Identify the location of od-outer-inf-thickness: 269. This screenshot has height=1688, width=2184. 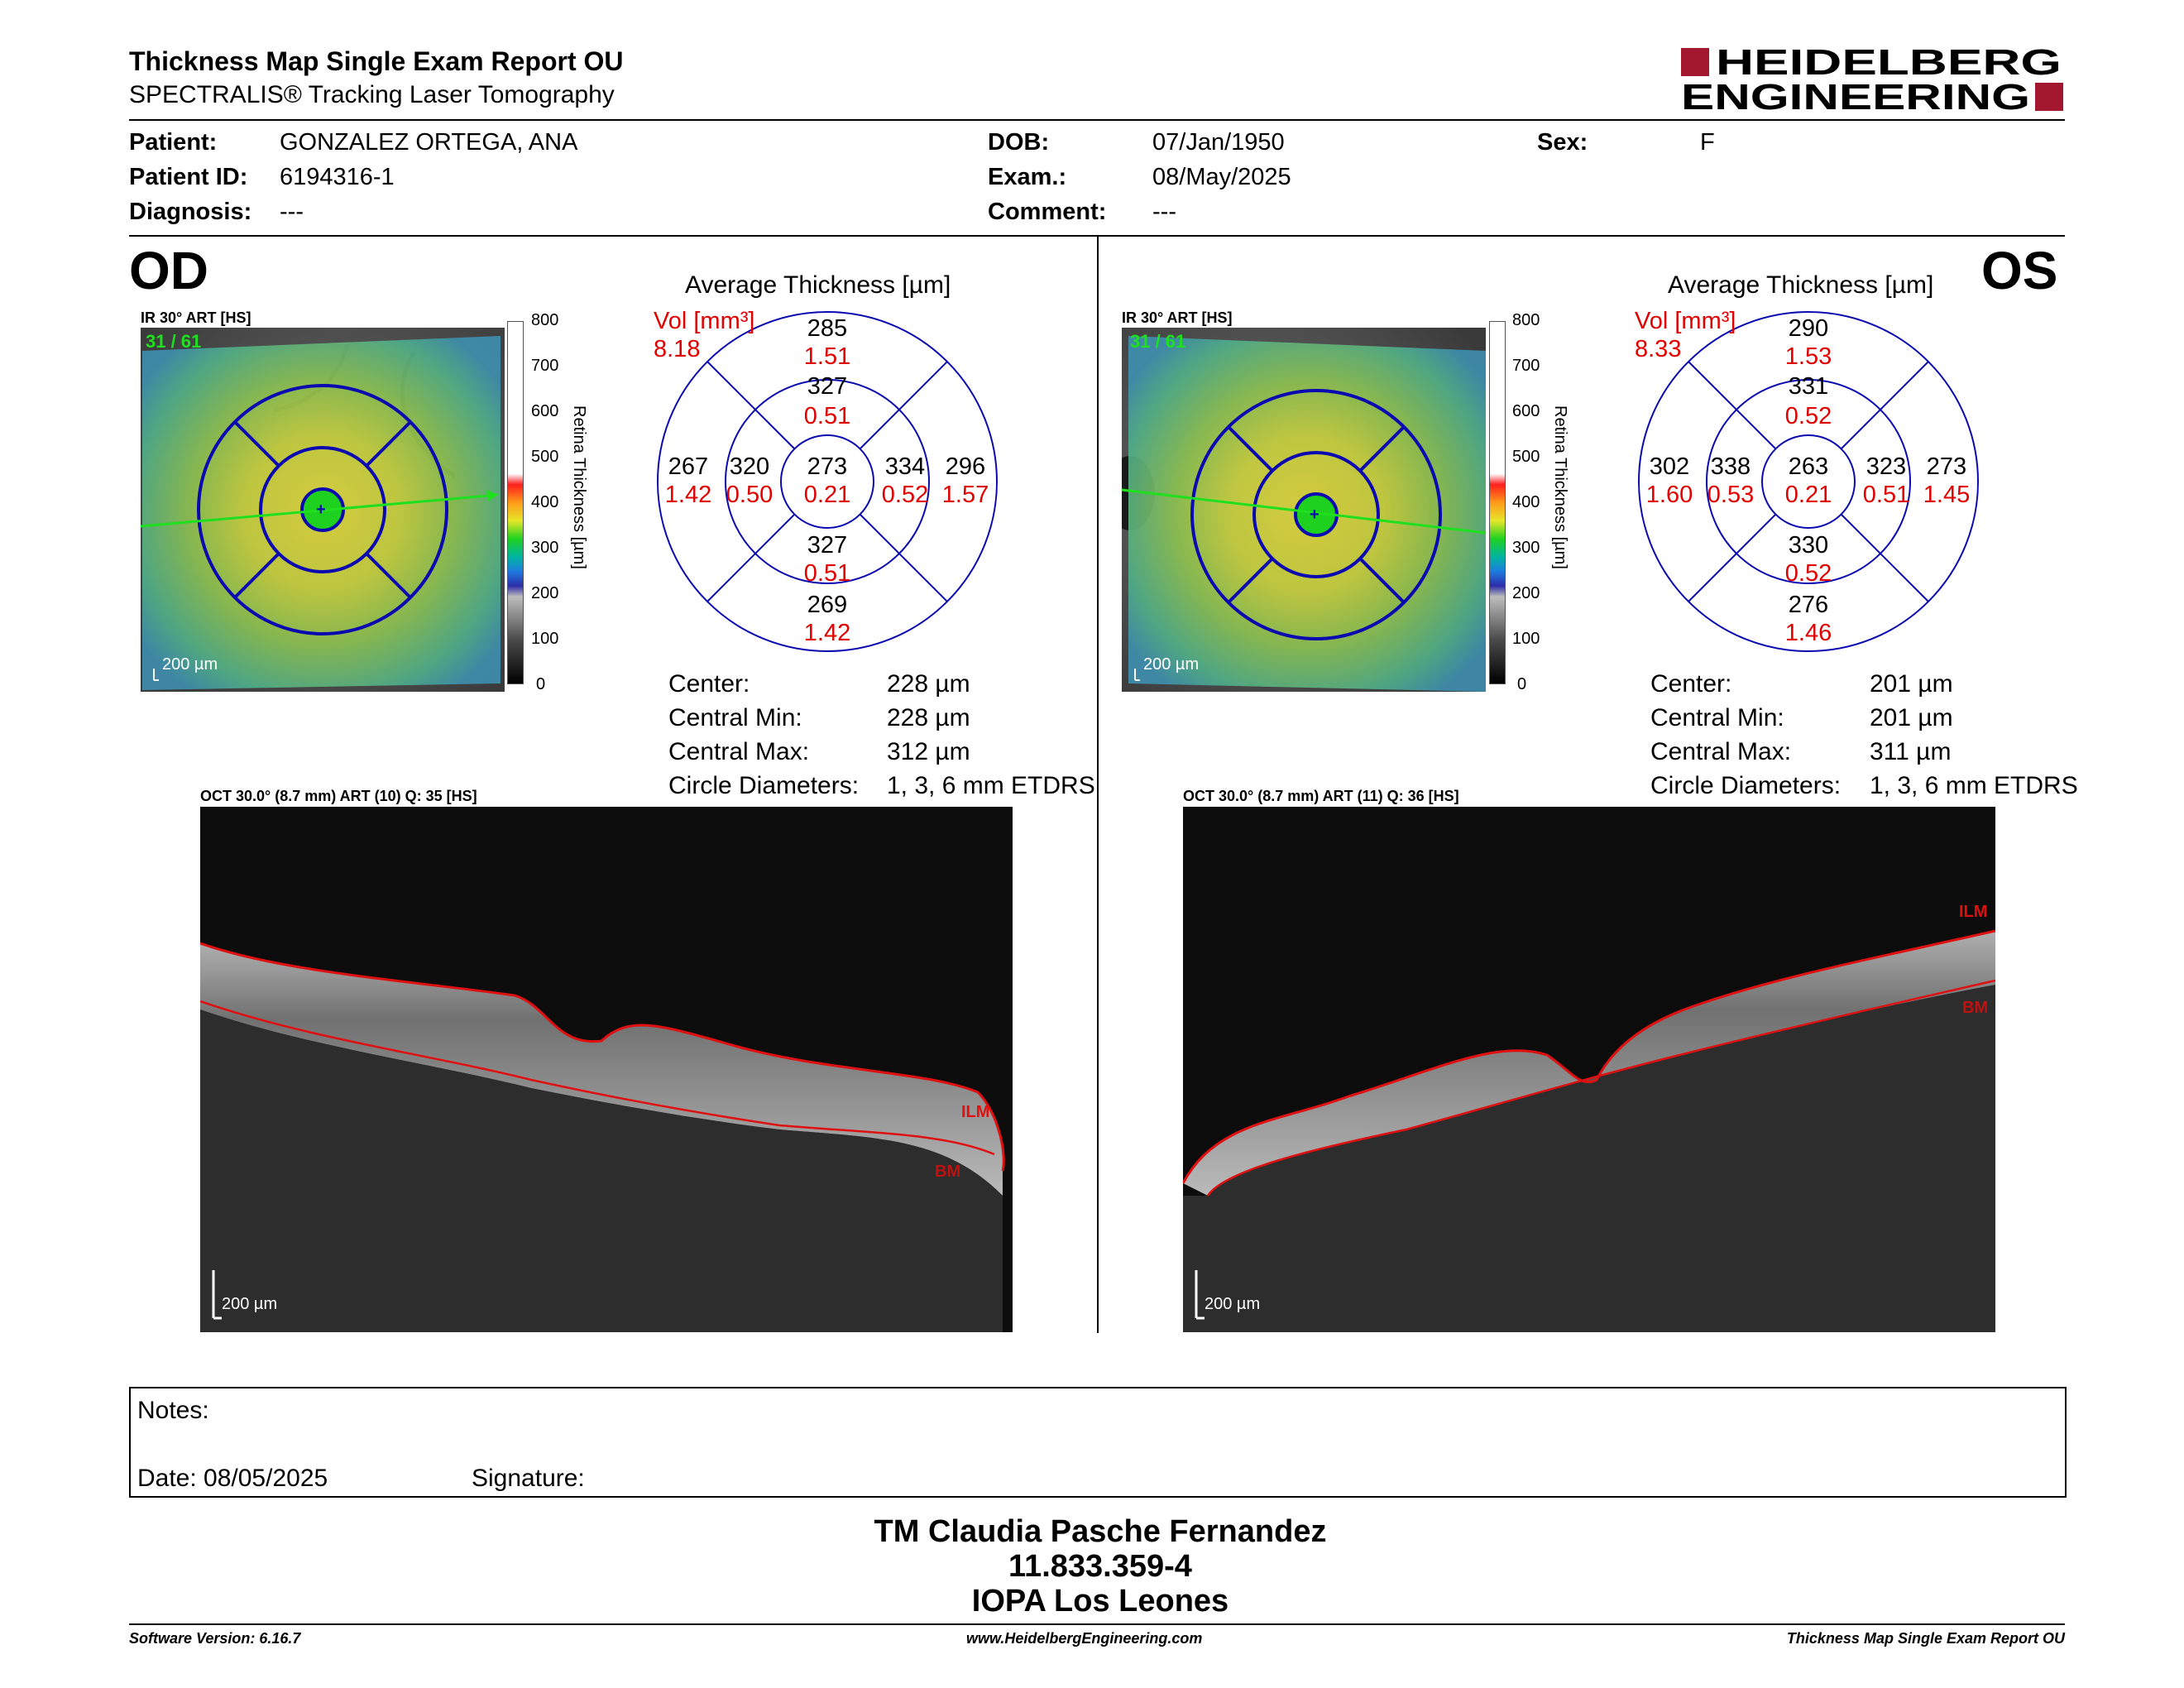
(827, 605).